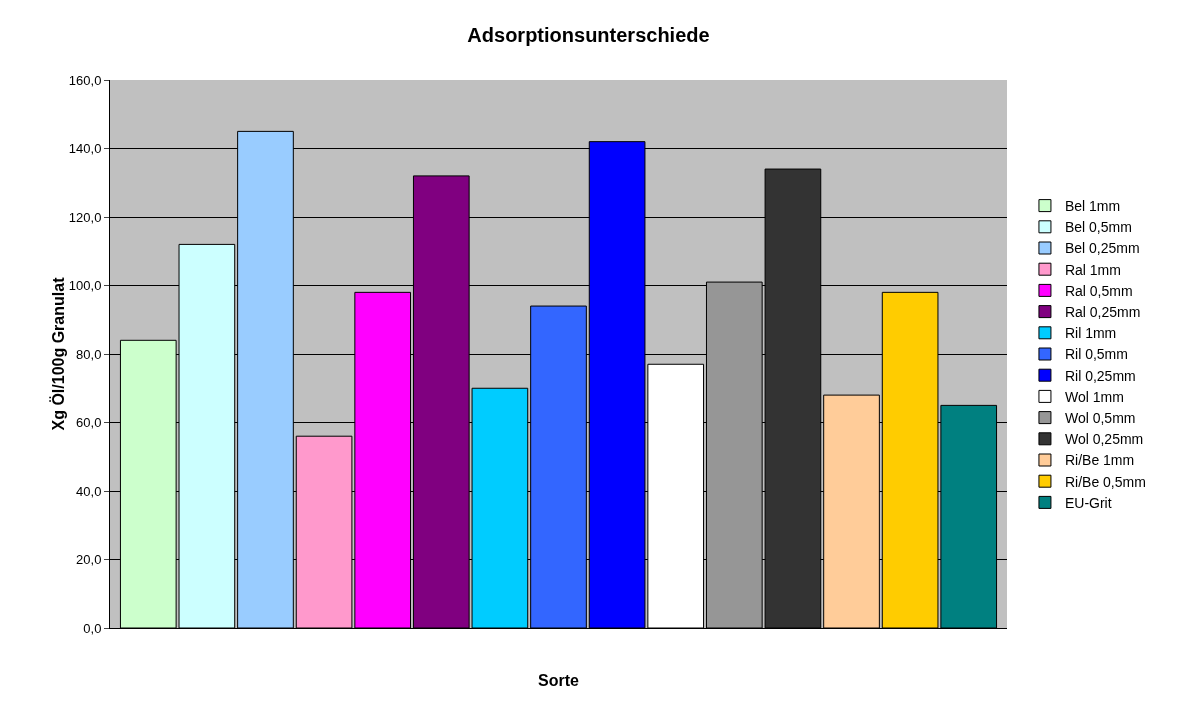 Image resolution: width=1177 pixels, height=708 pixels. What do you see at coordinates (1105, 481) in the screenshot?
I see `legend-label: Ri/Be 0,5mm` at bounding box center [1105, 481].